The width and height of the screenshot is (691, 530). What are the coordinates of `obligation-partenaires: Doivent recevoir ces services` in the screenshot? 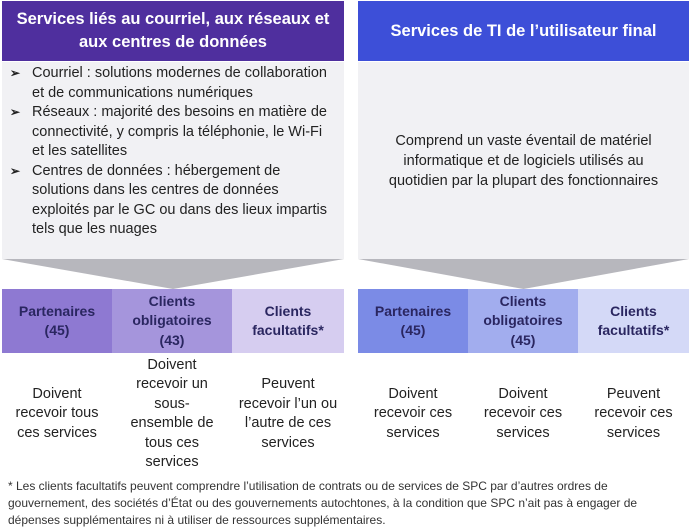 It's located at (413, 413).